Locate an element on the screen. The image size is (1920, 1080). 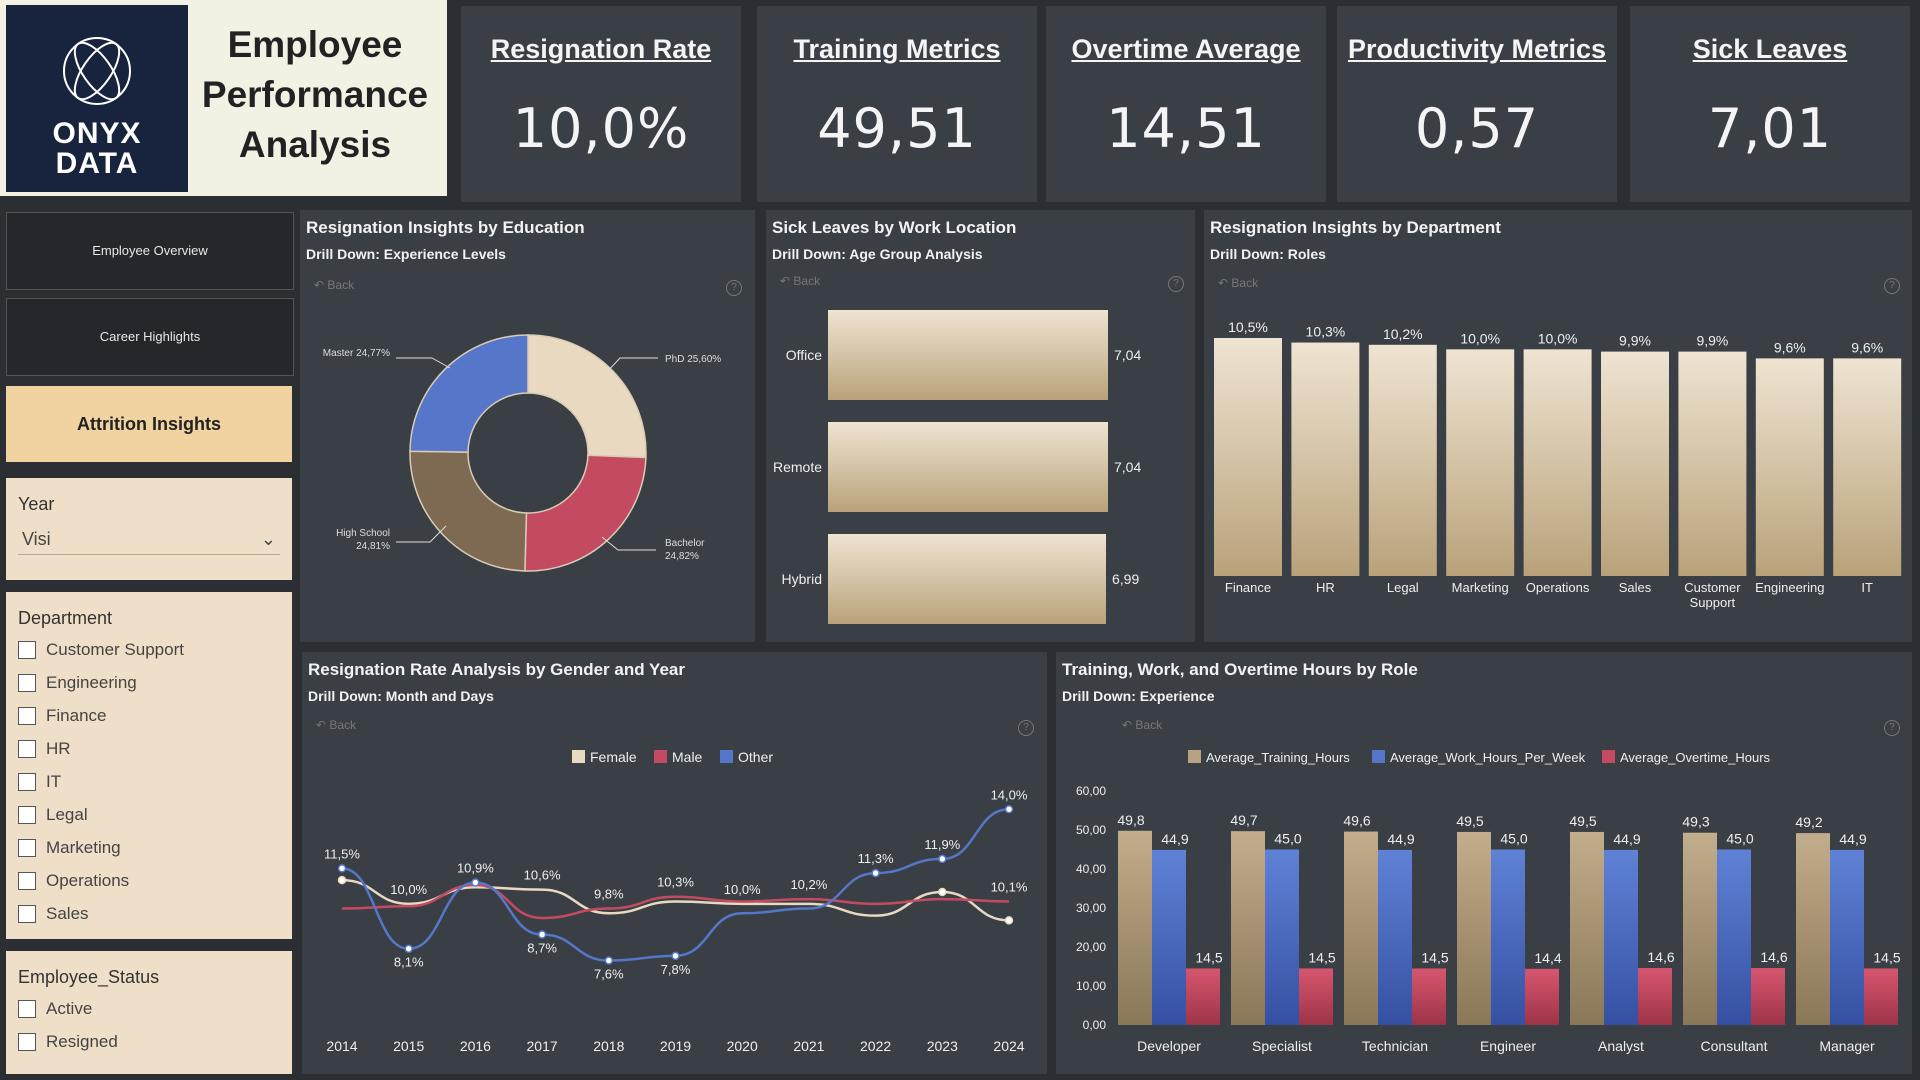
x-tick-label: 2021 is located at coordinates (808, 1046).